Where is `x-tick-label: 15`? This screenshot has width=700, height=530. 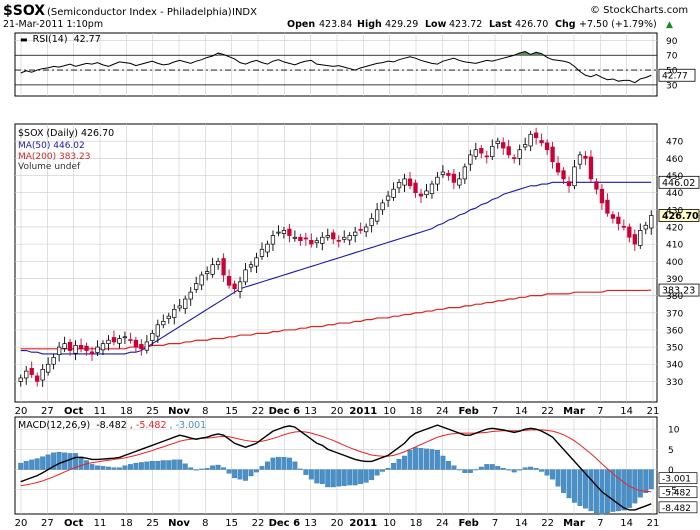
x-tick-label: 15 is located at coordinates (231, 523).